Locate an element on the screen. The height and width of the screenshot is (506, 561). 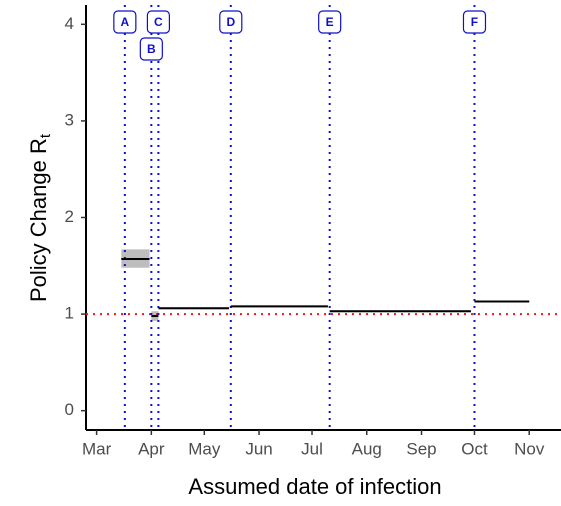
y-axis-title: Policy Change Rt is located at coordinates (40, 217).